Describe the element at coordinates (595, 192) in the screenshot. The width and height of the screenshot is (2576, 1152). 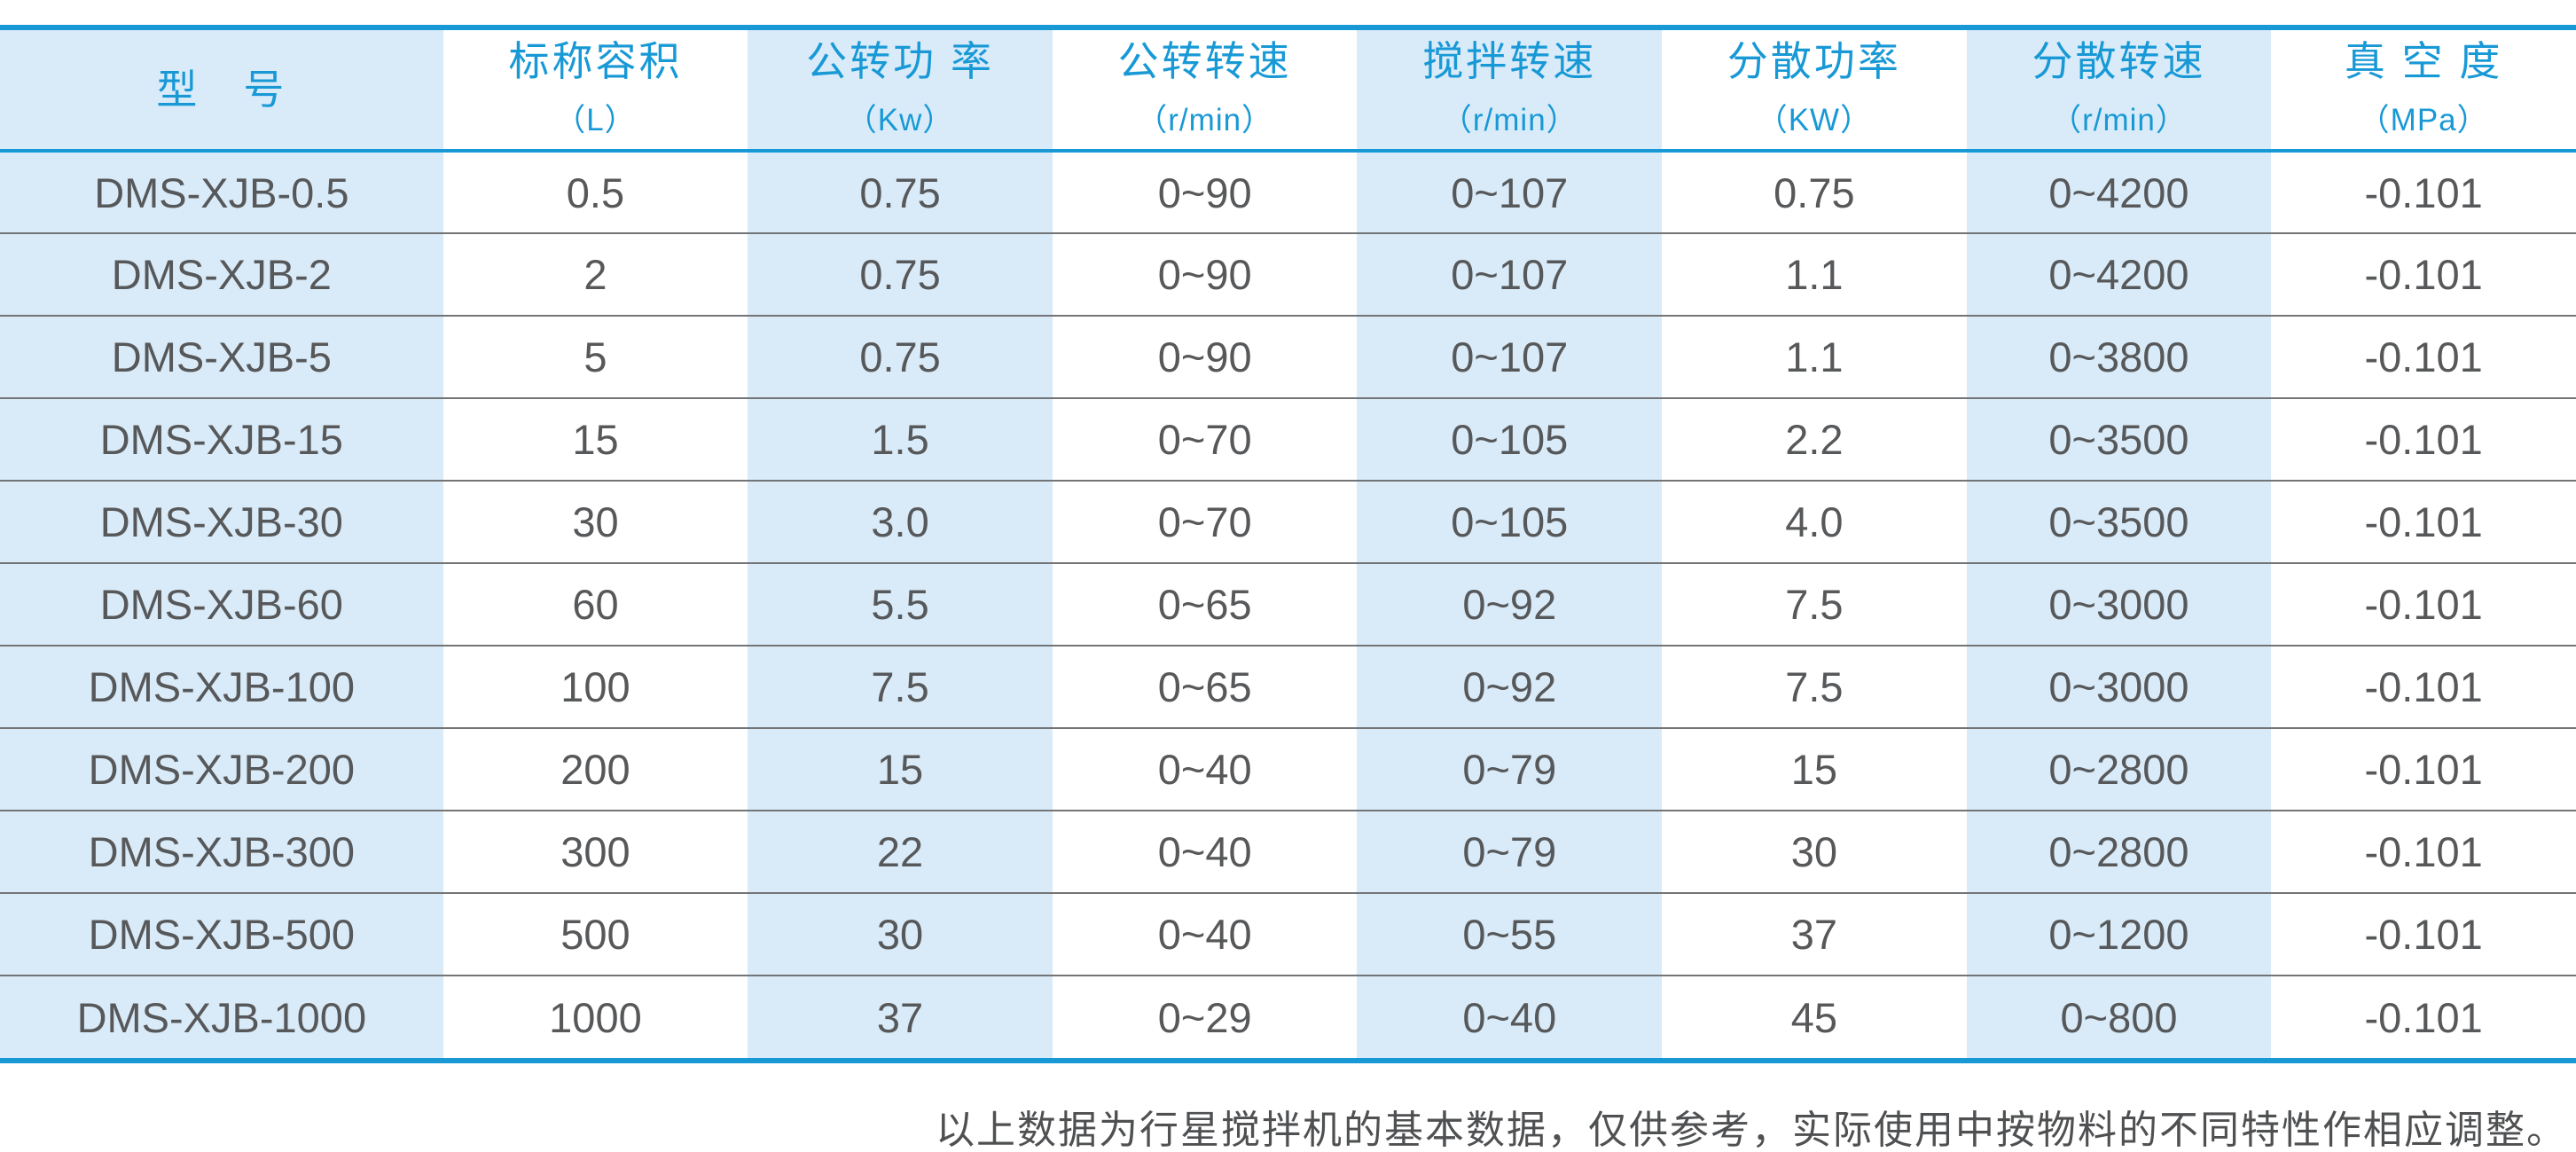
I see `value-cell: 0.5` at that location.